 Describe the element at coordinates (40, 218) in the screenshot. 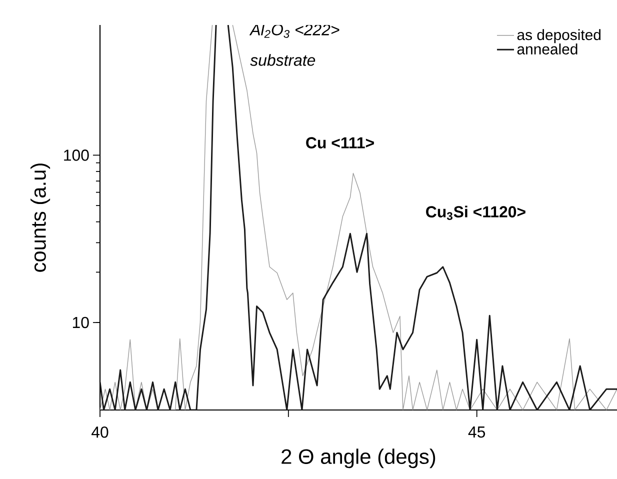

I see `y-axis-title: counts (a.u)` at that location.